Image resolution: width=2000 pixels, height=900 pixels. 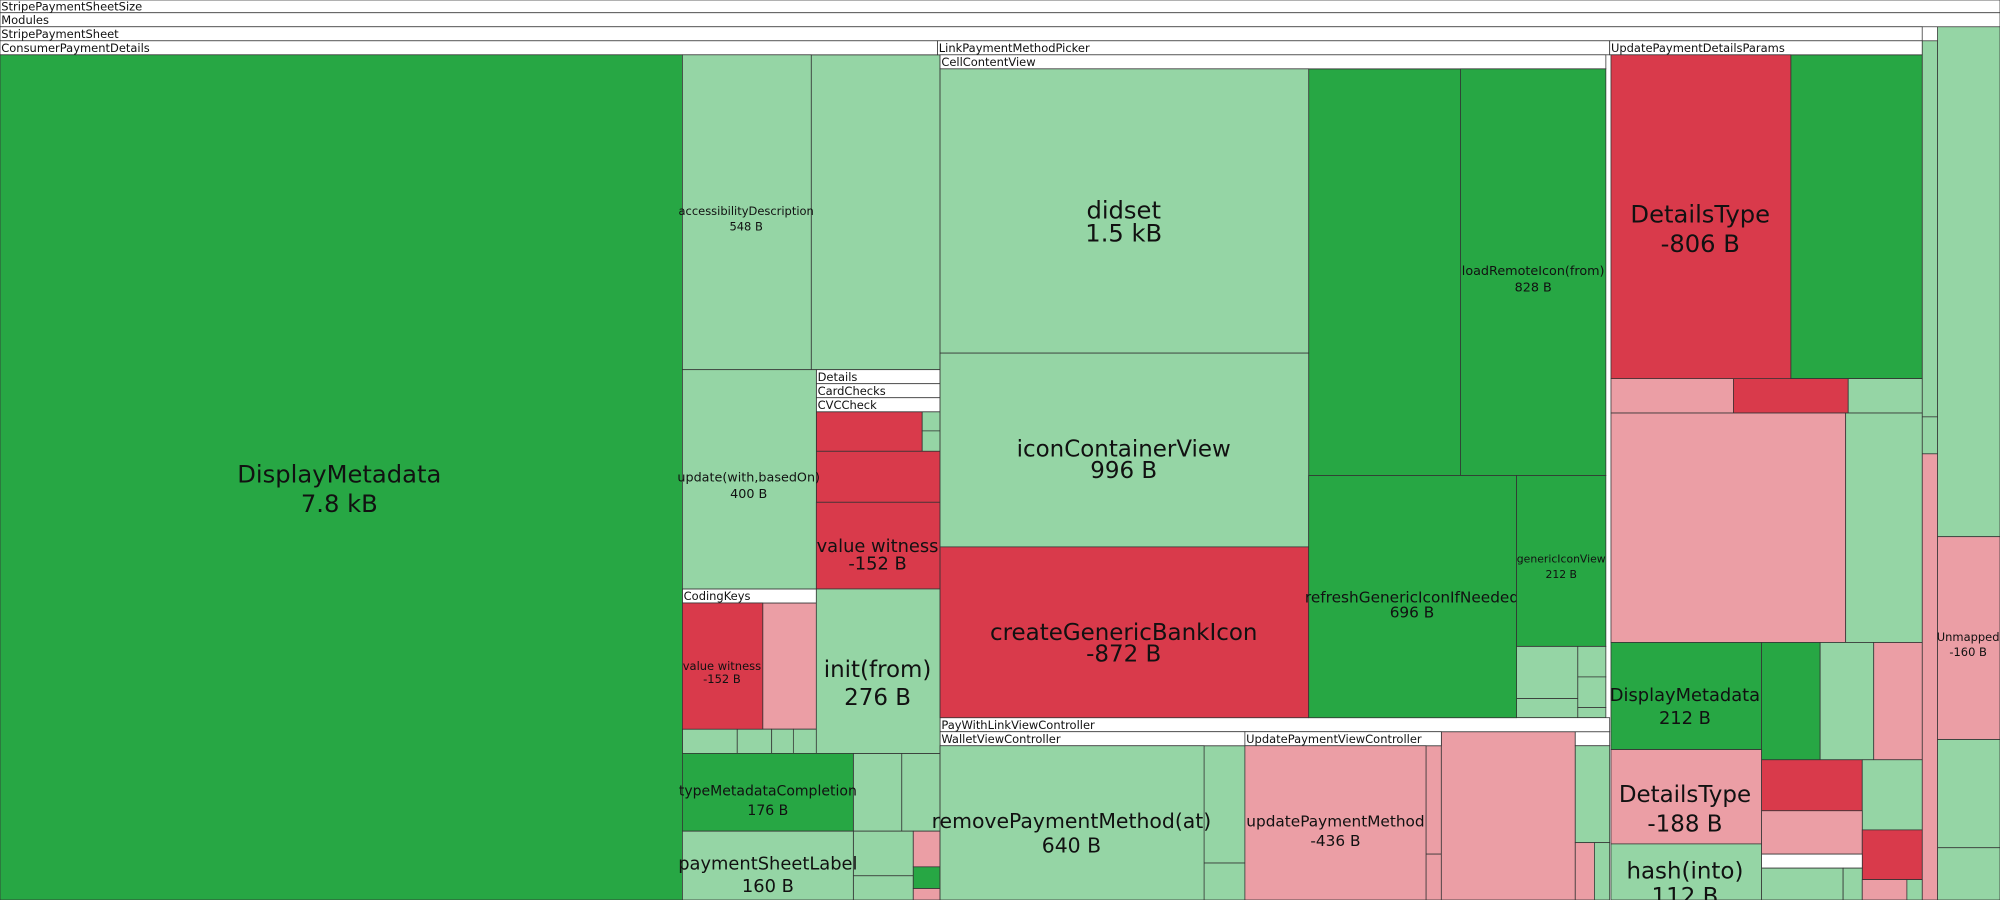 What do you see at coordinates (877, 698) in the screenshot?
I see `block-size: 276 B` at bounding box center [877, 698].